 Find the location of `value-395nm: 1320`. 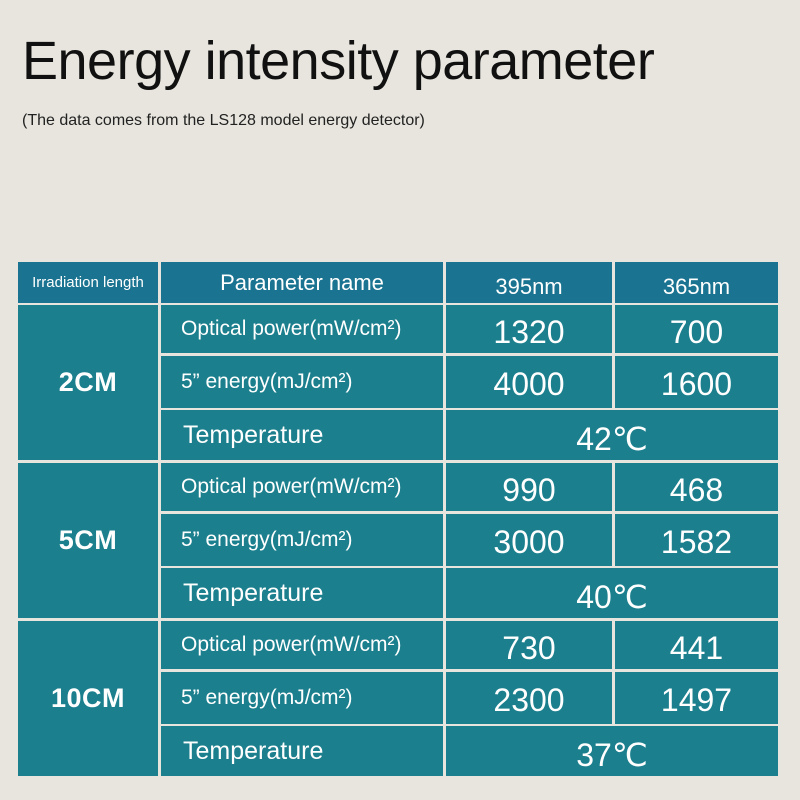

value-395nm: 1320 is located at coordinates (529, 329).